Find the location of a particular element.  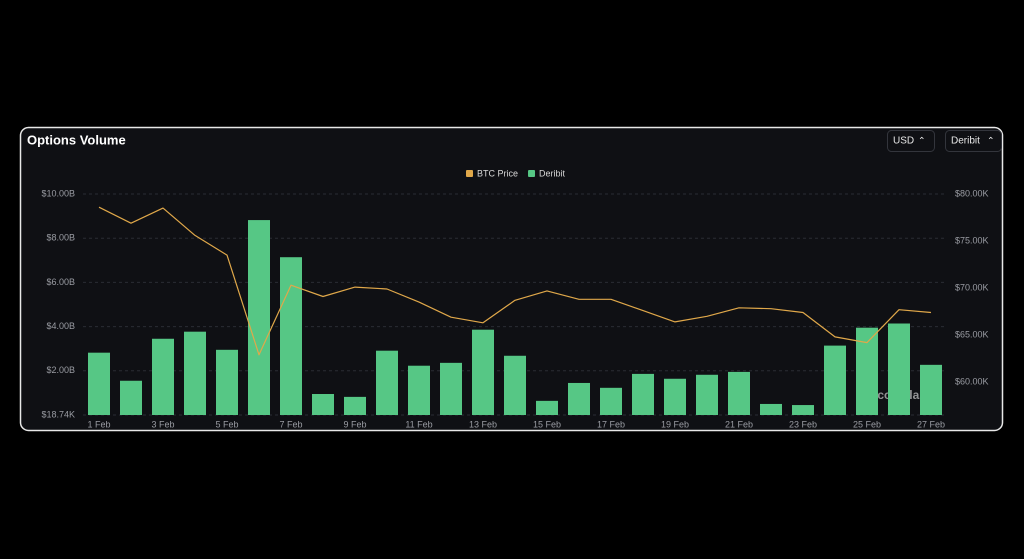

x-tick-label: 21 Feb is located at coordinates (739, 424).